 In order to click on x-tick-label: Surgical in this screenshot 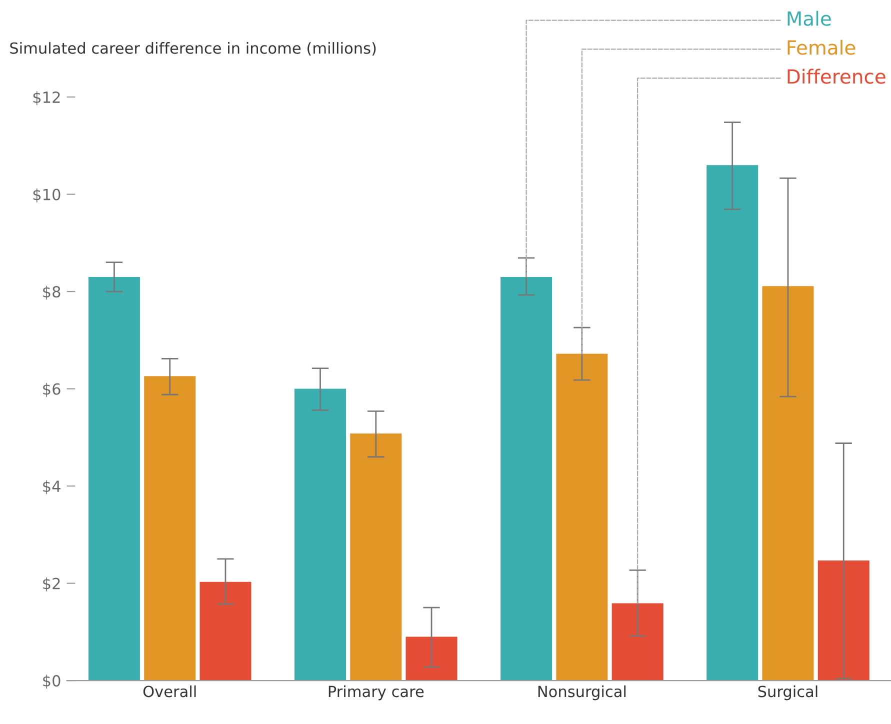, I will do `click(788, 692)`.